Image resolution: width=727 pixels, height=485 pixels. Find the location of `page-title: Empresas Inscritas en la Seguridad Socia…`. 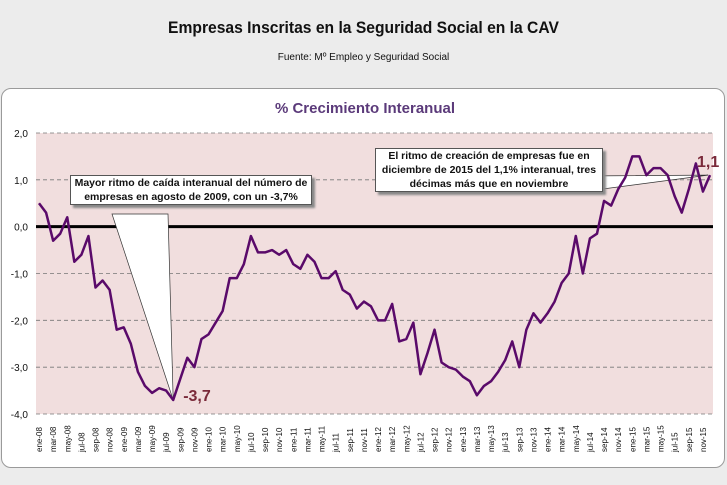

page-title: Empresas Inscritas en la Seguridad Socia… is located at coordinates (363, 27).